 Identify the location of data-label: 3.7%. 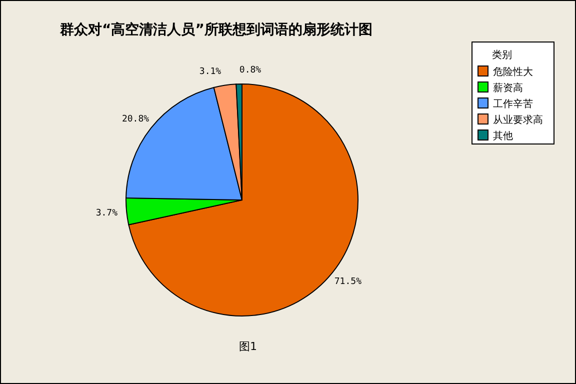
(107, 213).